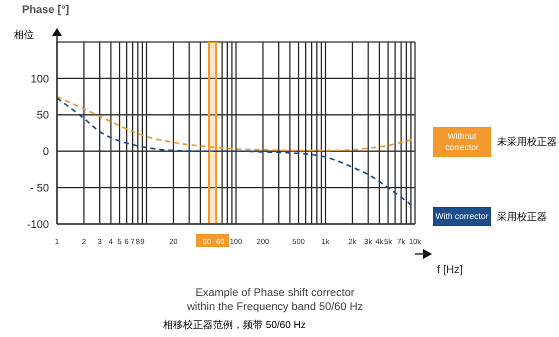  What do you see at coordinates (522, 217) in the screenshot?
I see `text: 采用校正器` at bounding box center [522, 217].